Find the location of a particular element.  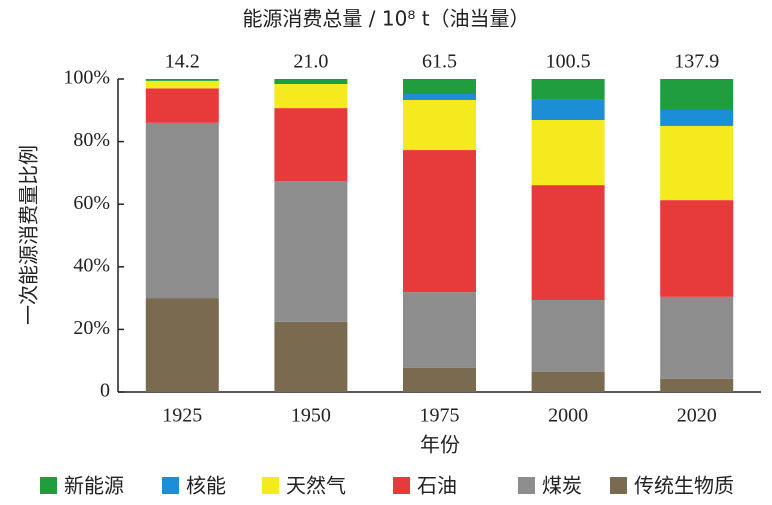

total-label: 14.2 is located at coordinates (182, 62).